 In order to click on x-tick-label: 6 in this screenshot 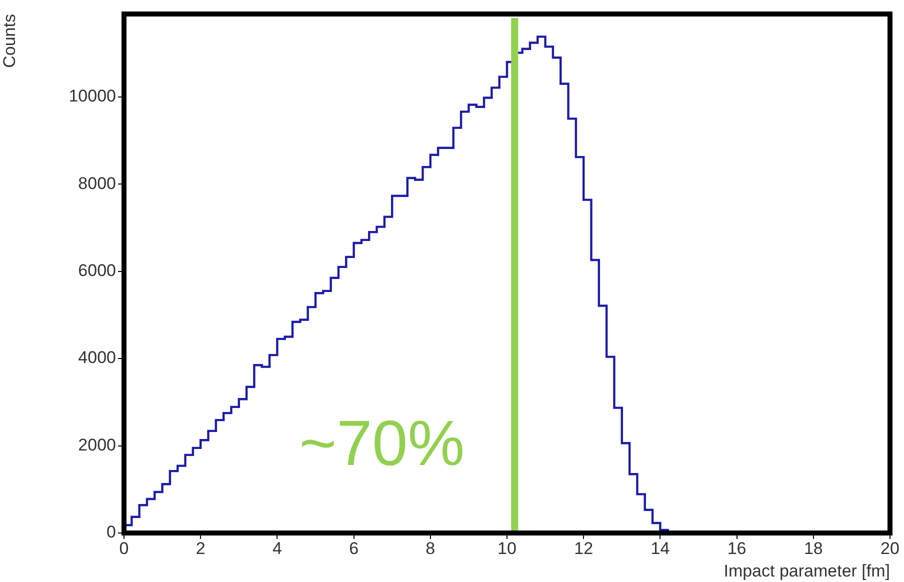, I will do `click(354, 548)`.